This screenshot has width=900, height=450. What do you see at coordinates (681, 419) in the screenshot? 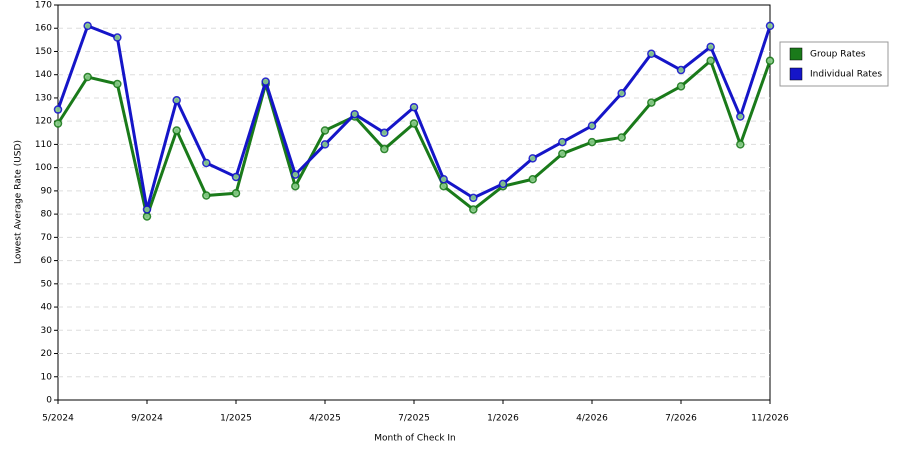
I see `x-tick-label: 7/2026` at bounding box center [681, 419].